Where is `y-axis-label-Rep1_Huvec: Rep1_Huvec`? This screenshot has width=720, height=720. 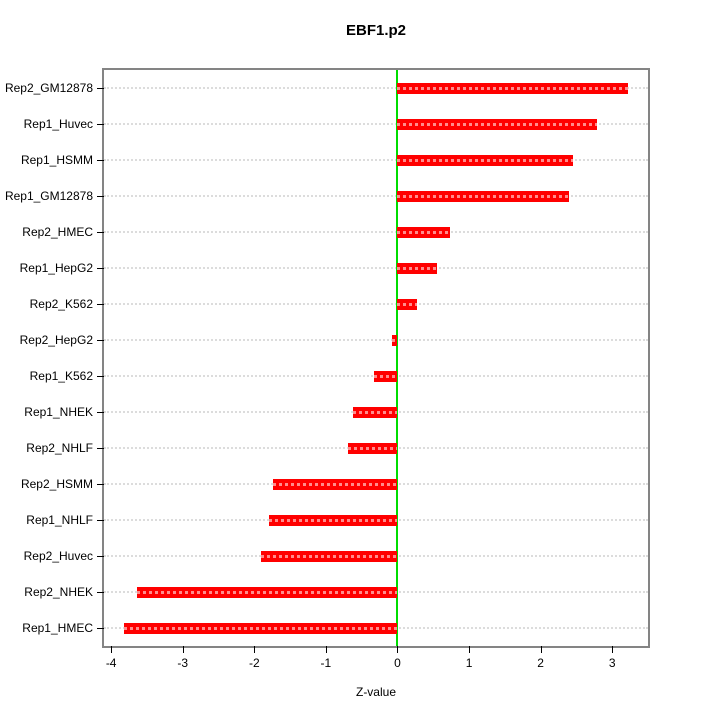
y-axis-label-Rep1_Huvec: Rep1_Huvec is located at coordinates (58, 124).